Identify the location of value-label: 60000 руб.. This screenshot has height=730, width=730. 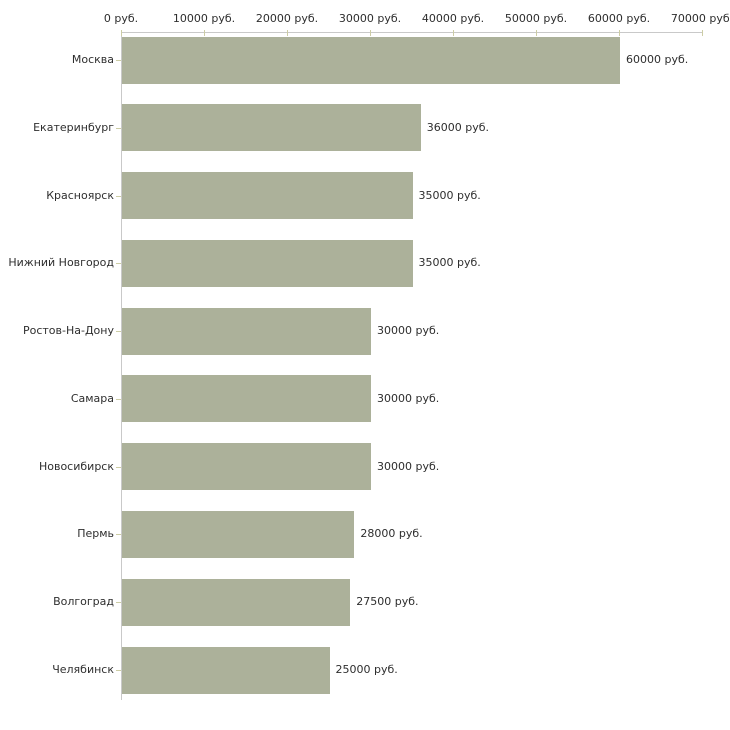
(657, 59).